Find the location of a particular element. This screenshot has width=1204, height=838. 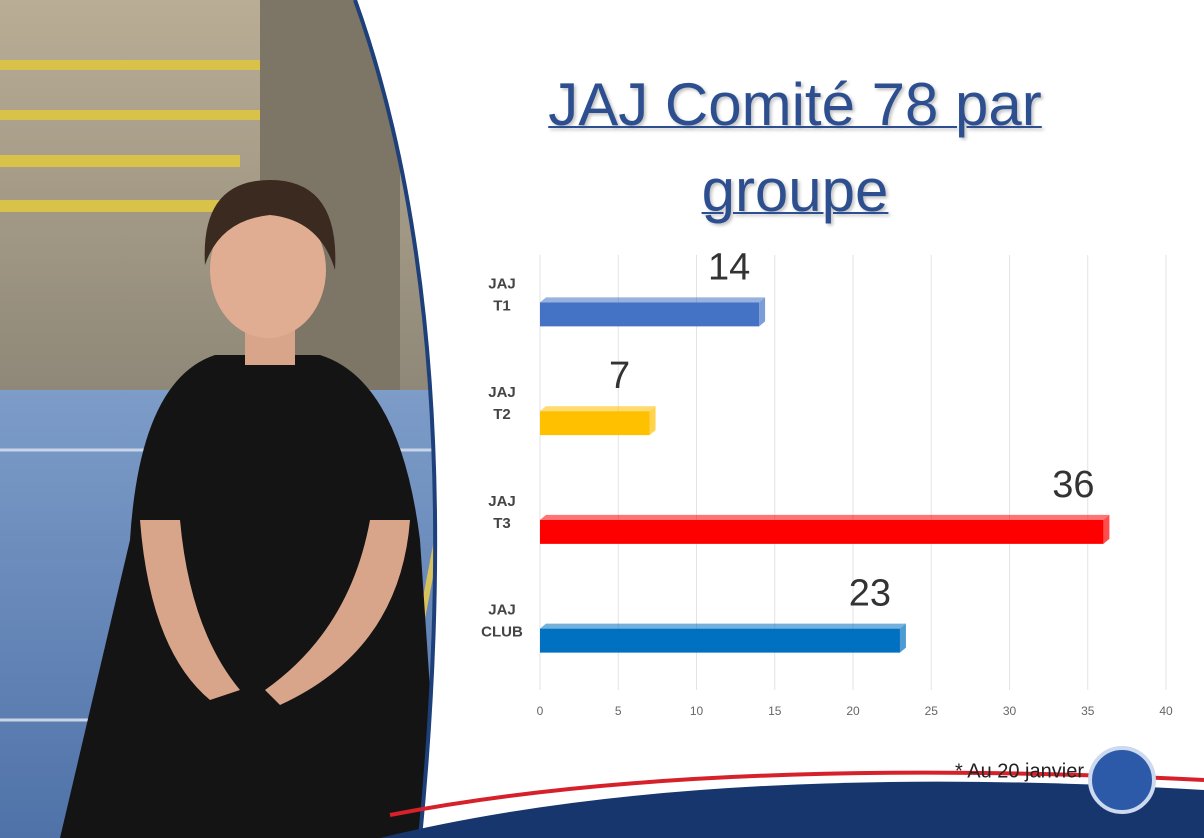

logo is located at coordinates (1122, 780).